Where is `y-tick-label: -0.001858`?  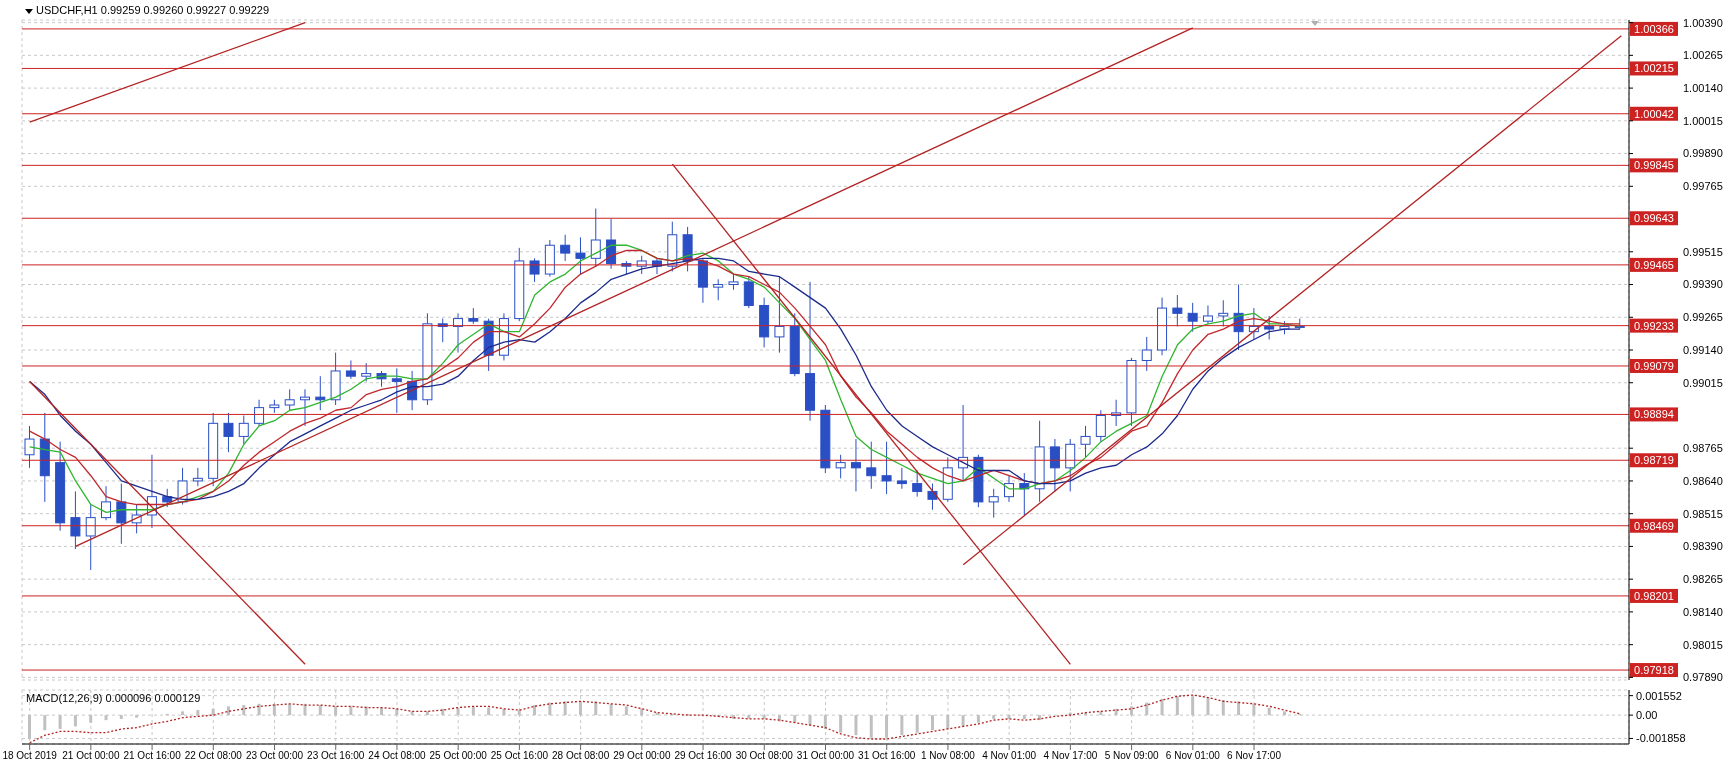 y-tick-label: -0.001858 is located at coordinates (1661, 738).